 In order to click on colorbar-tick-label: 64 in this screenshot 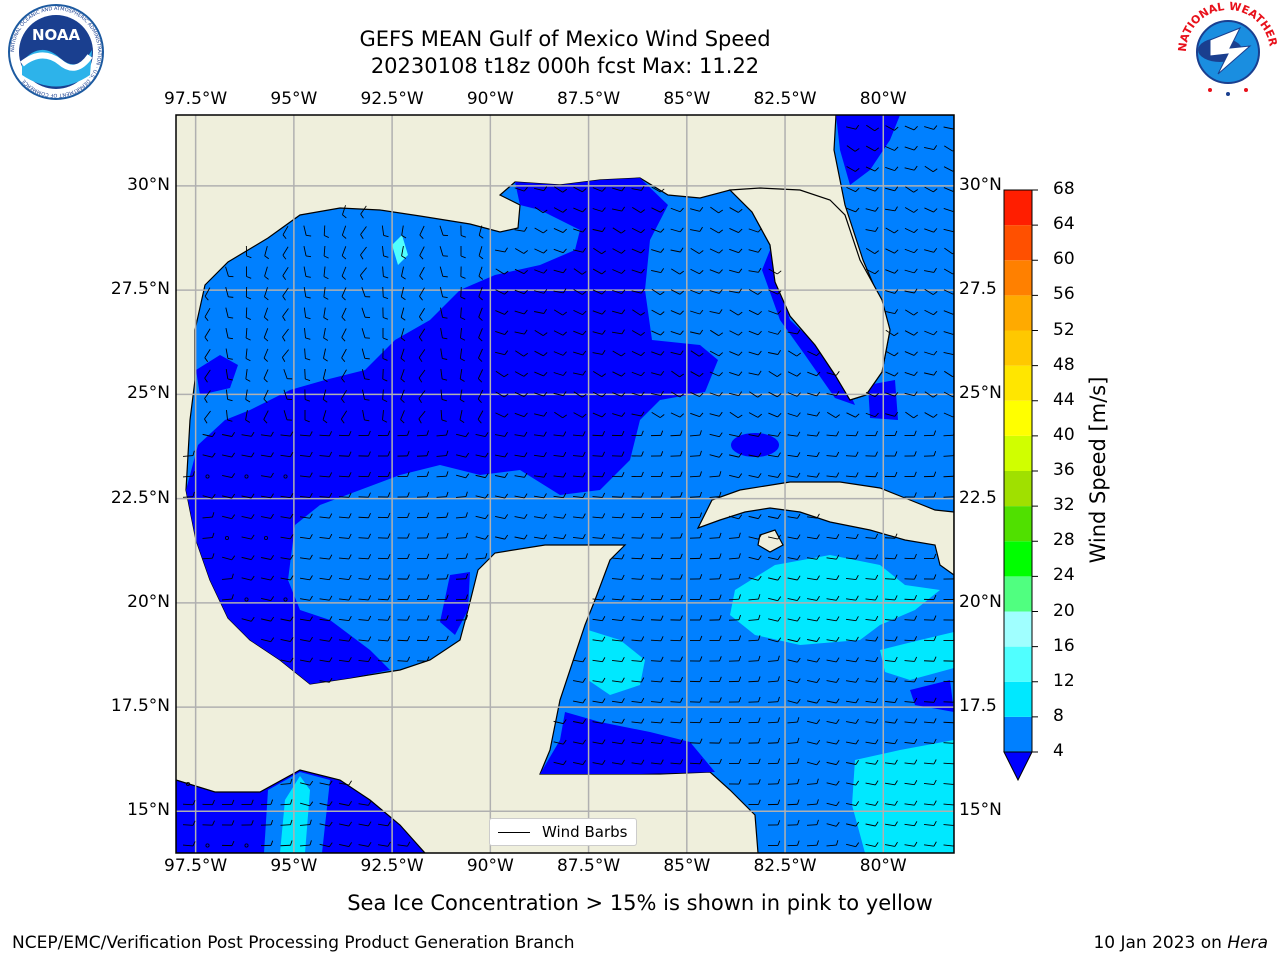, I will do `click(1064, 224)`.